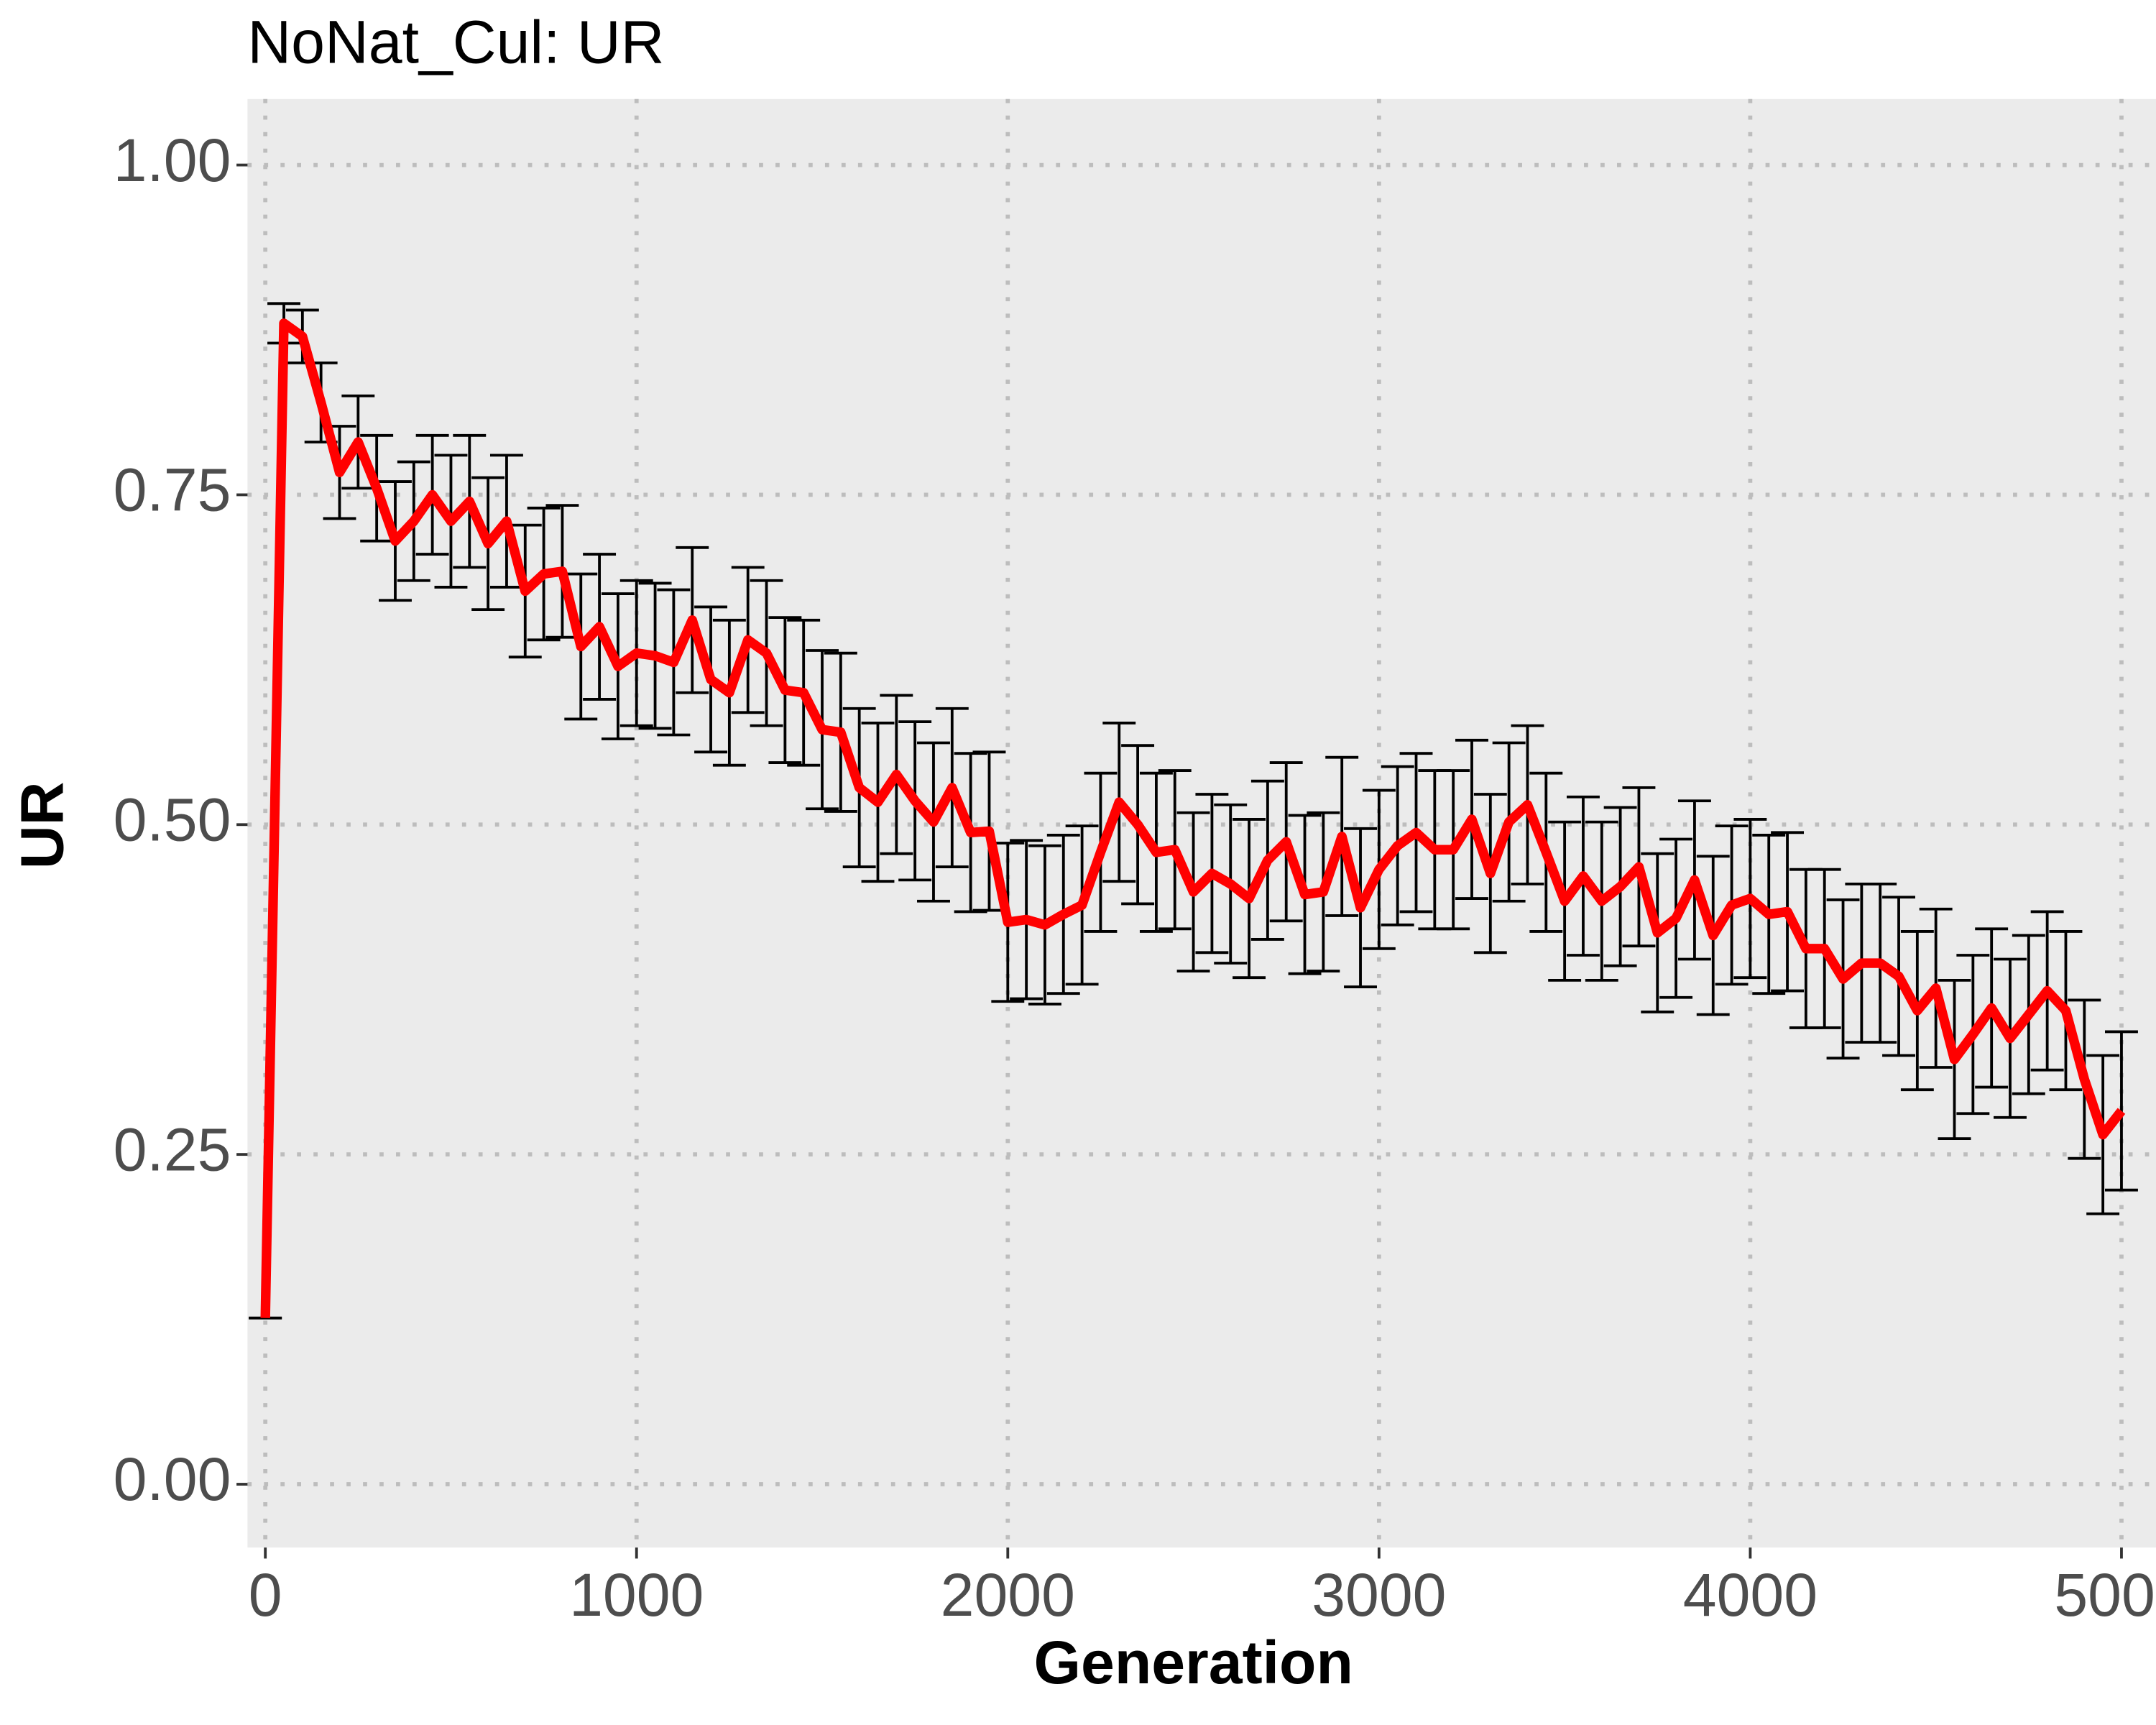 This screenshot has width=2156, height=1725. I want to click on x-axis-label: Generation, so click(1193, 1662).